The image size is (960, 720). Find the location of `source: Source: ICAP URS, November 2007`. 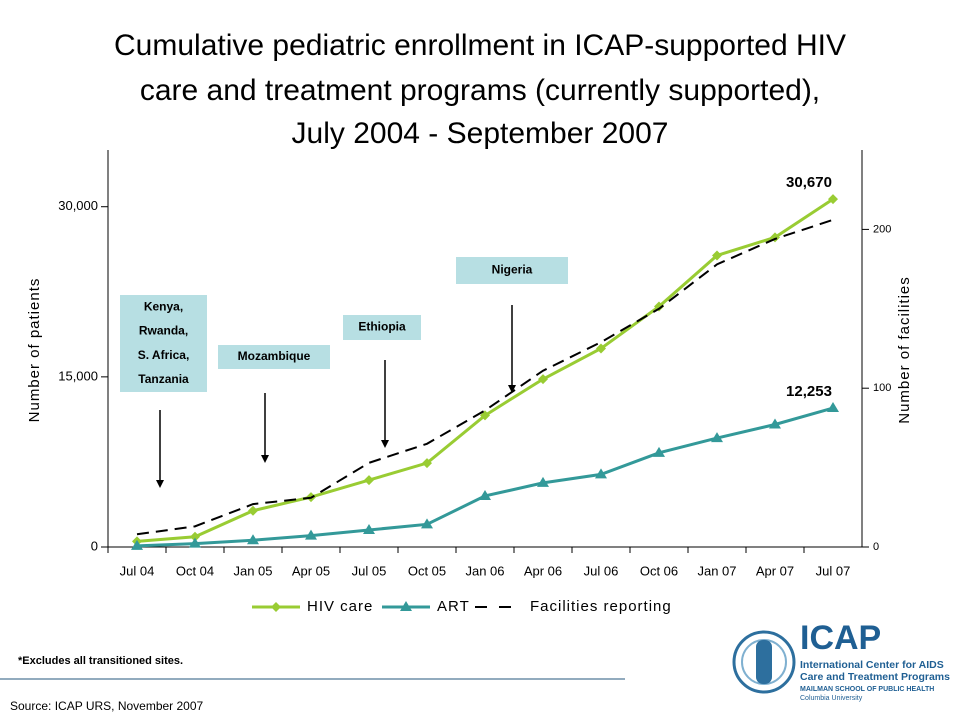

source: Source: ICAP URS, November 2007 is located at coordinates (107, 706).